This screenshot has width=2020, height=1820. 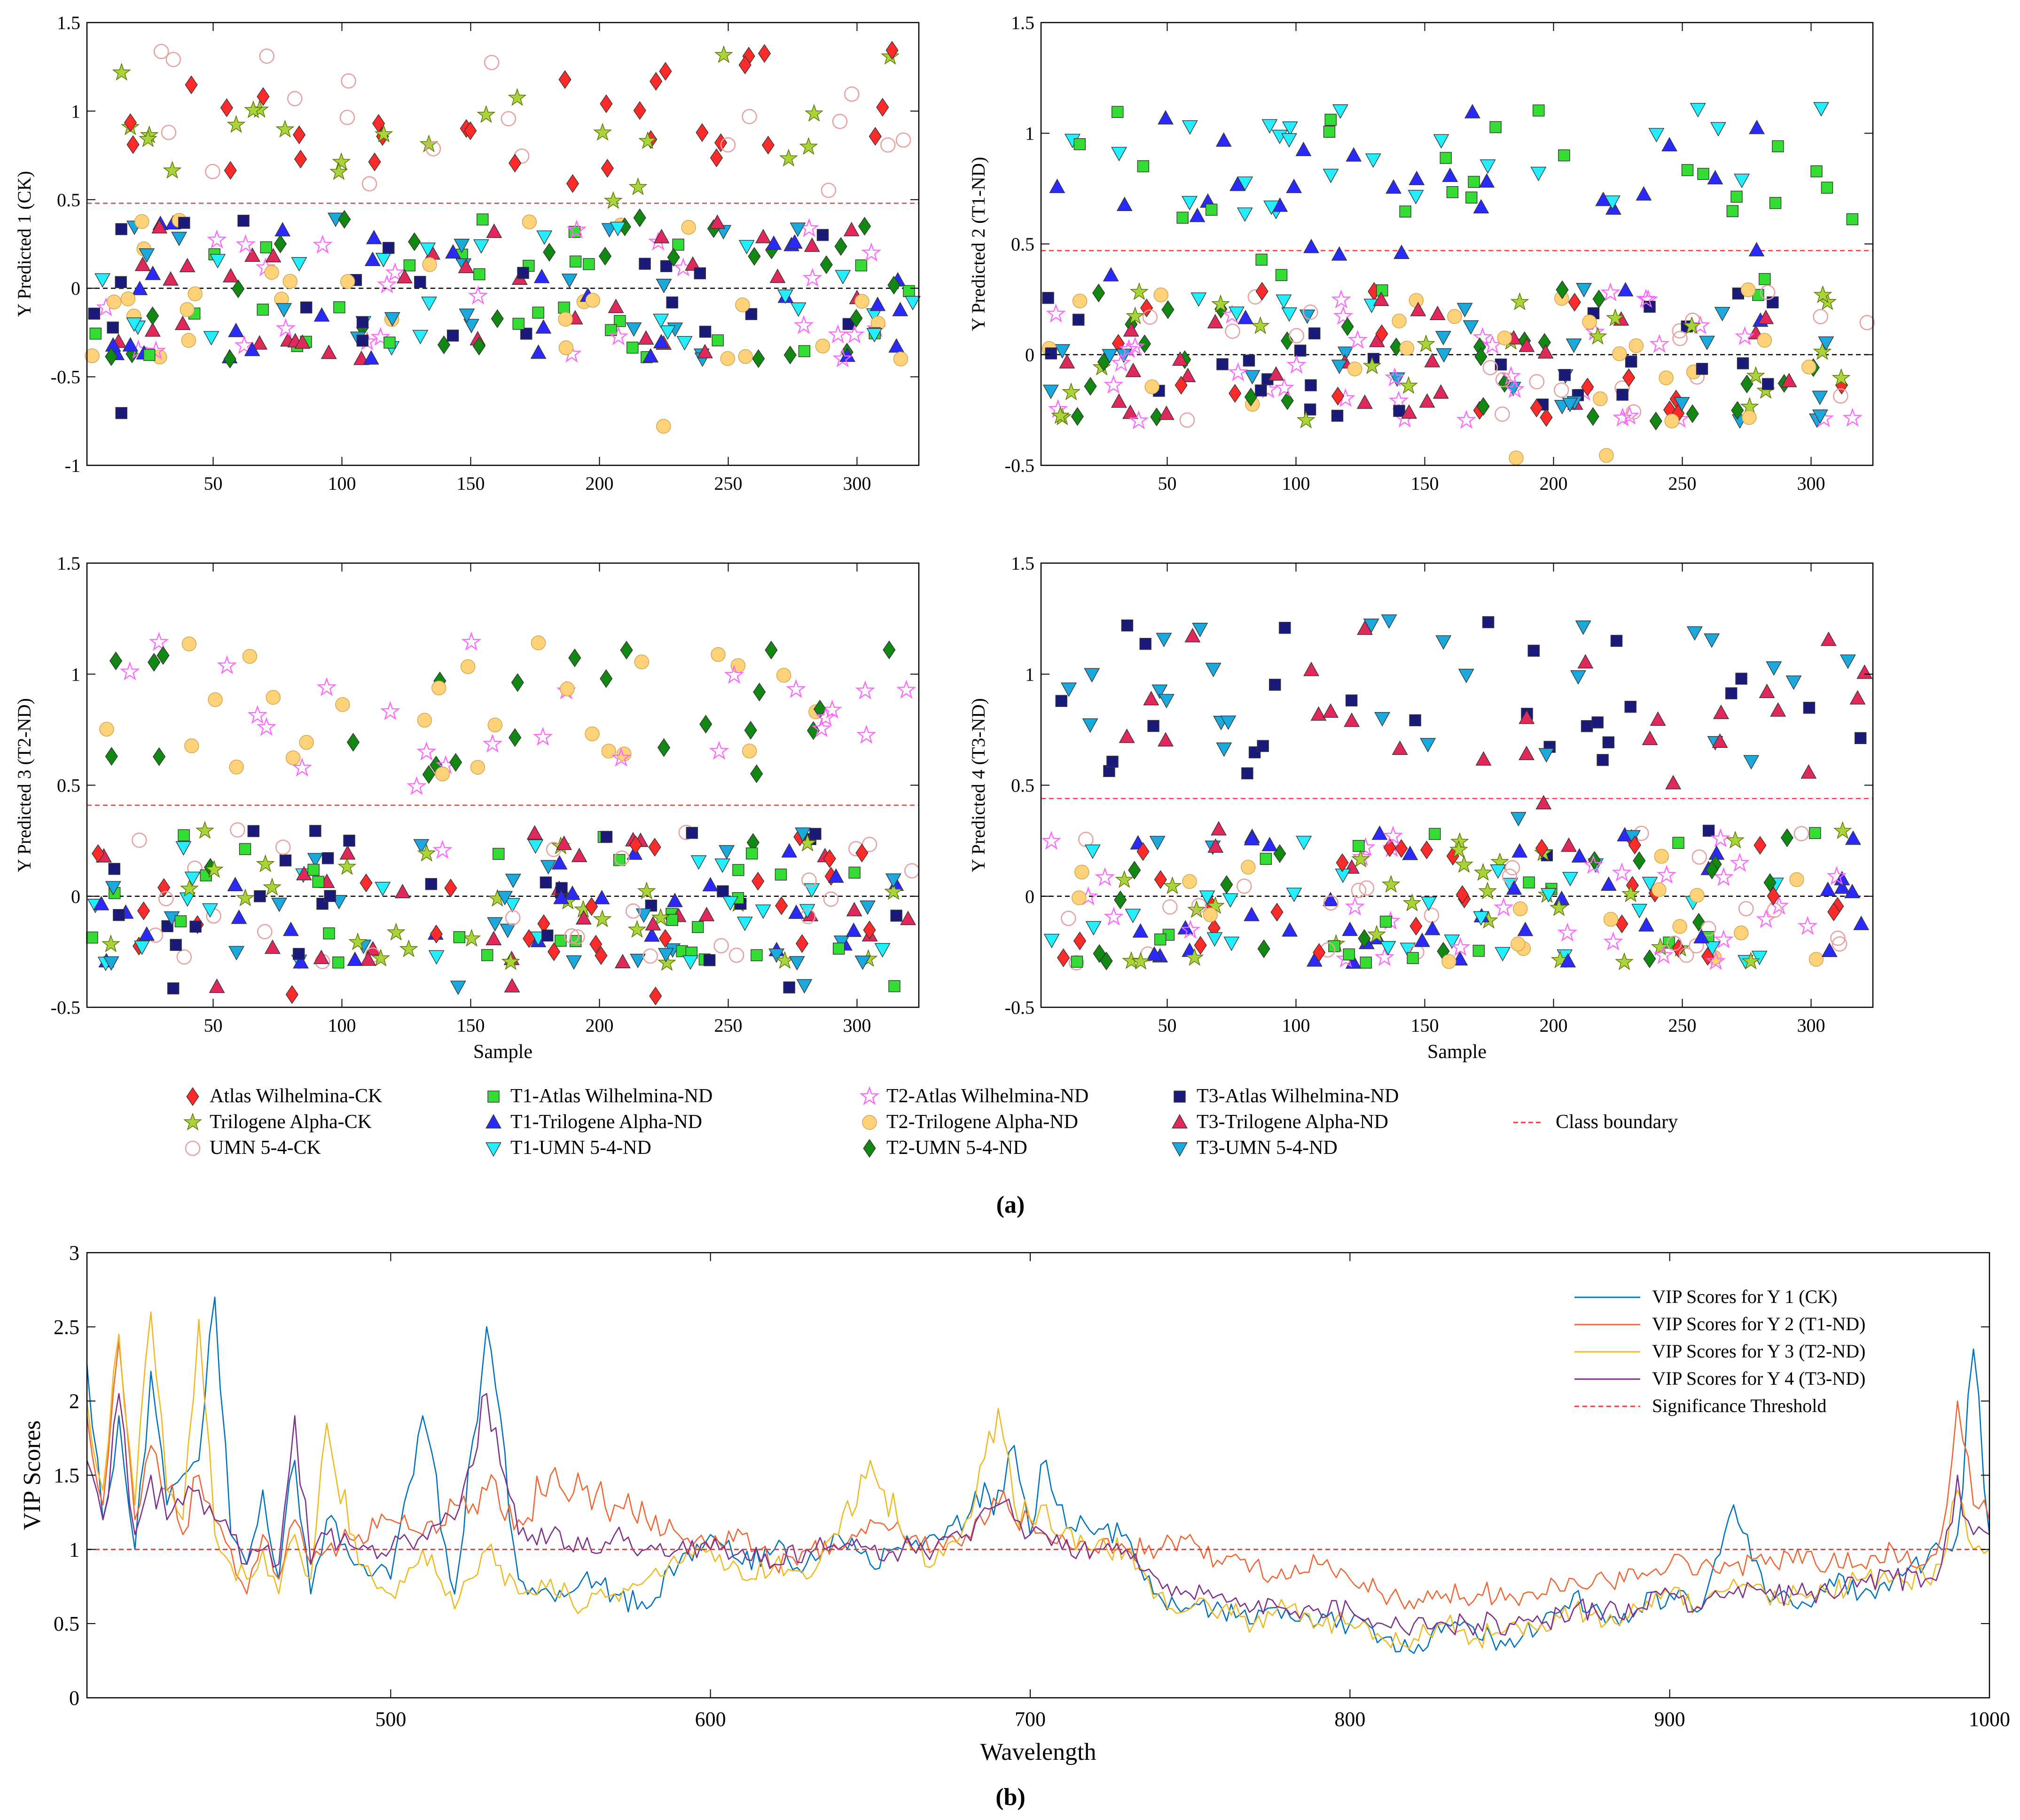 What do you see at coordinates (711, 1719) in the screenshot?
I see `vip-x-tick-label: 600` at bounding box center [711, 1719].